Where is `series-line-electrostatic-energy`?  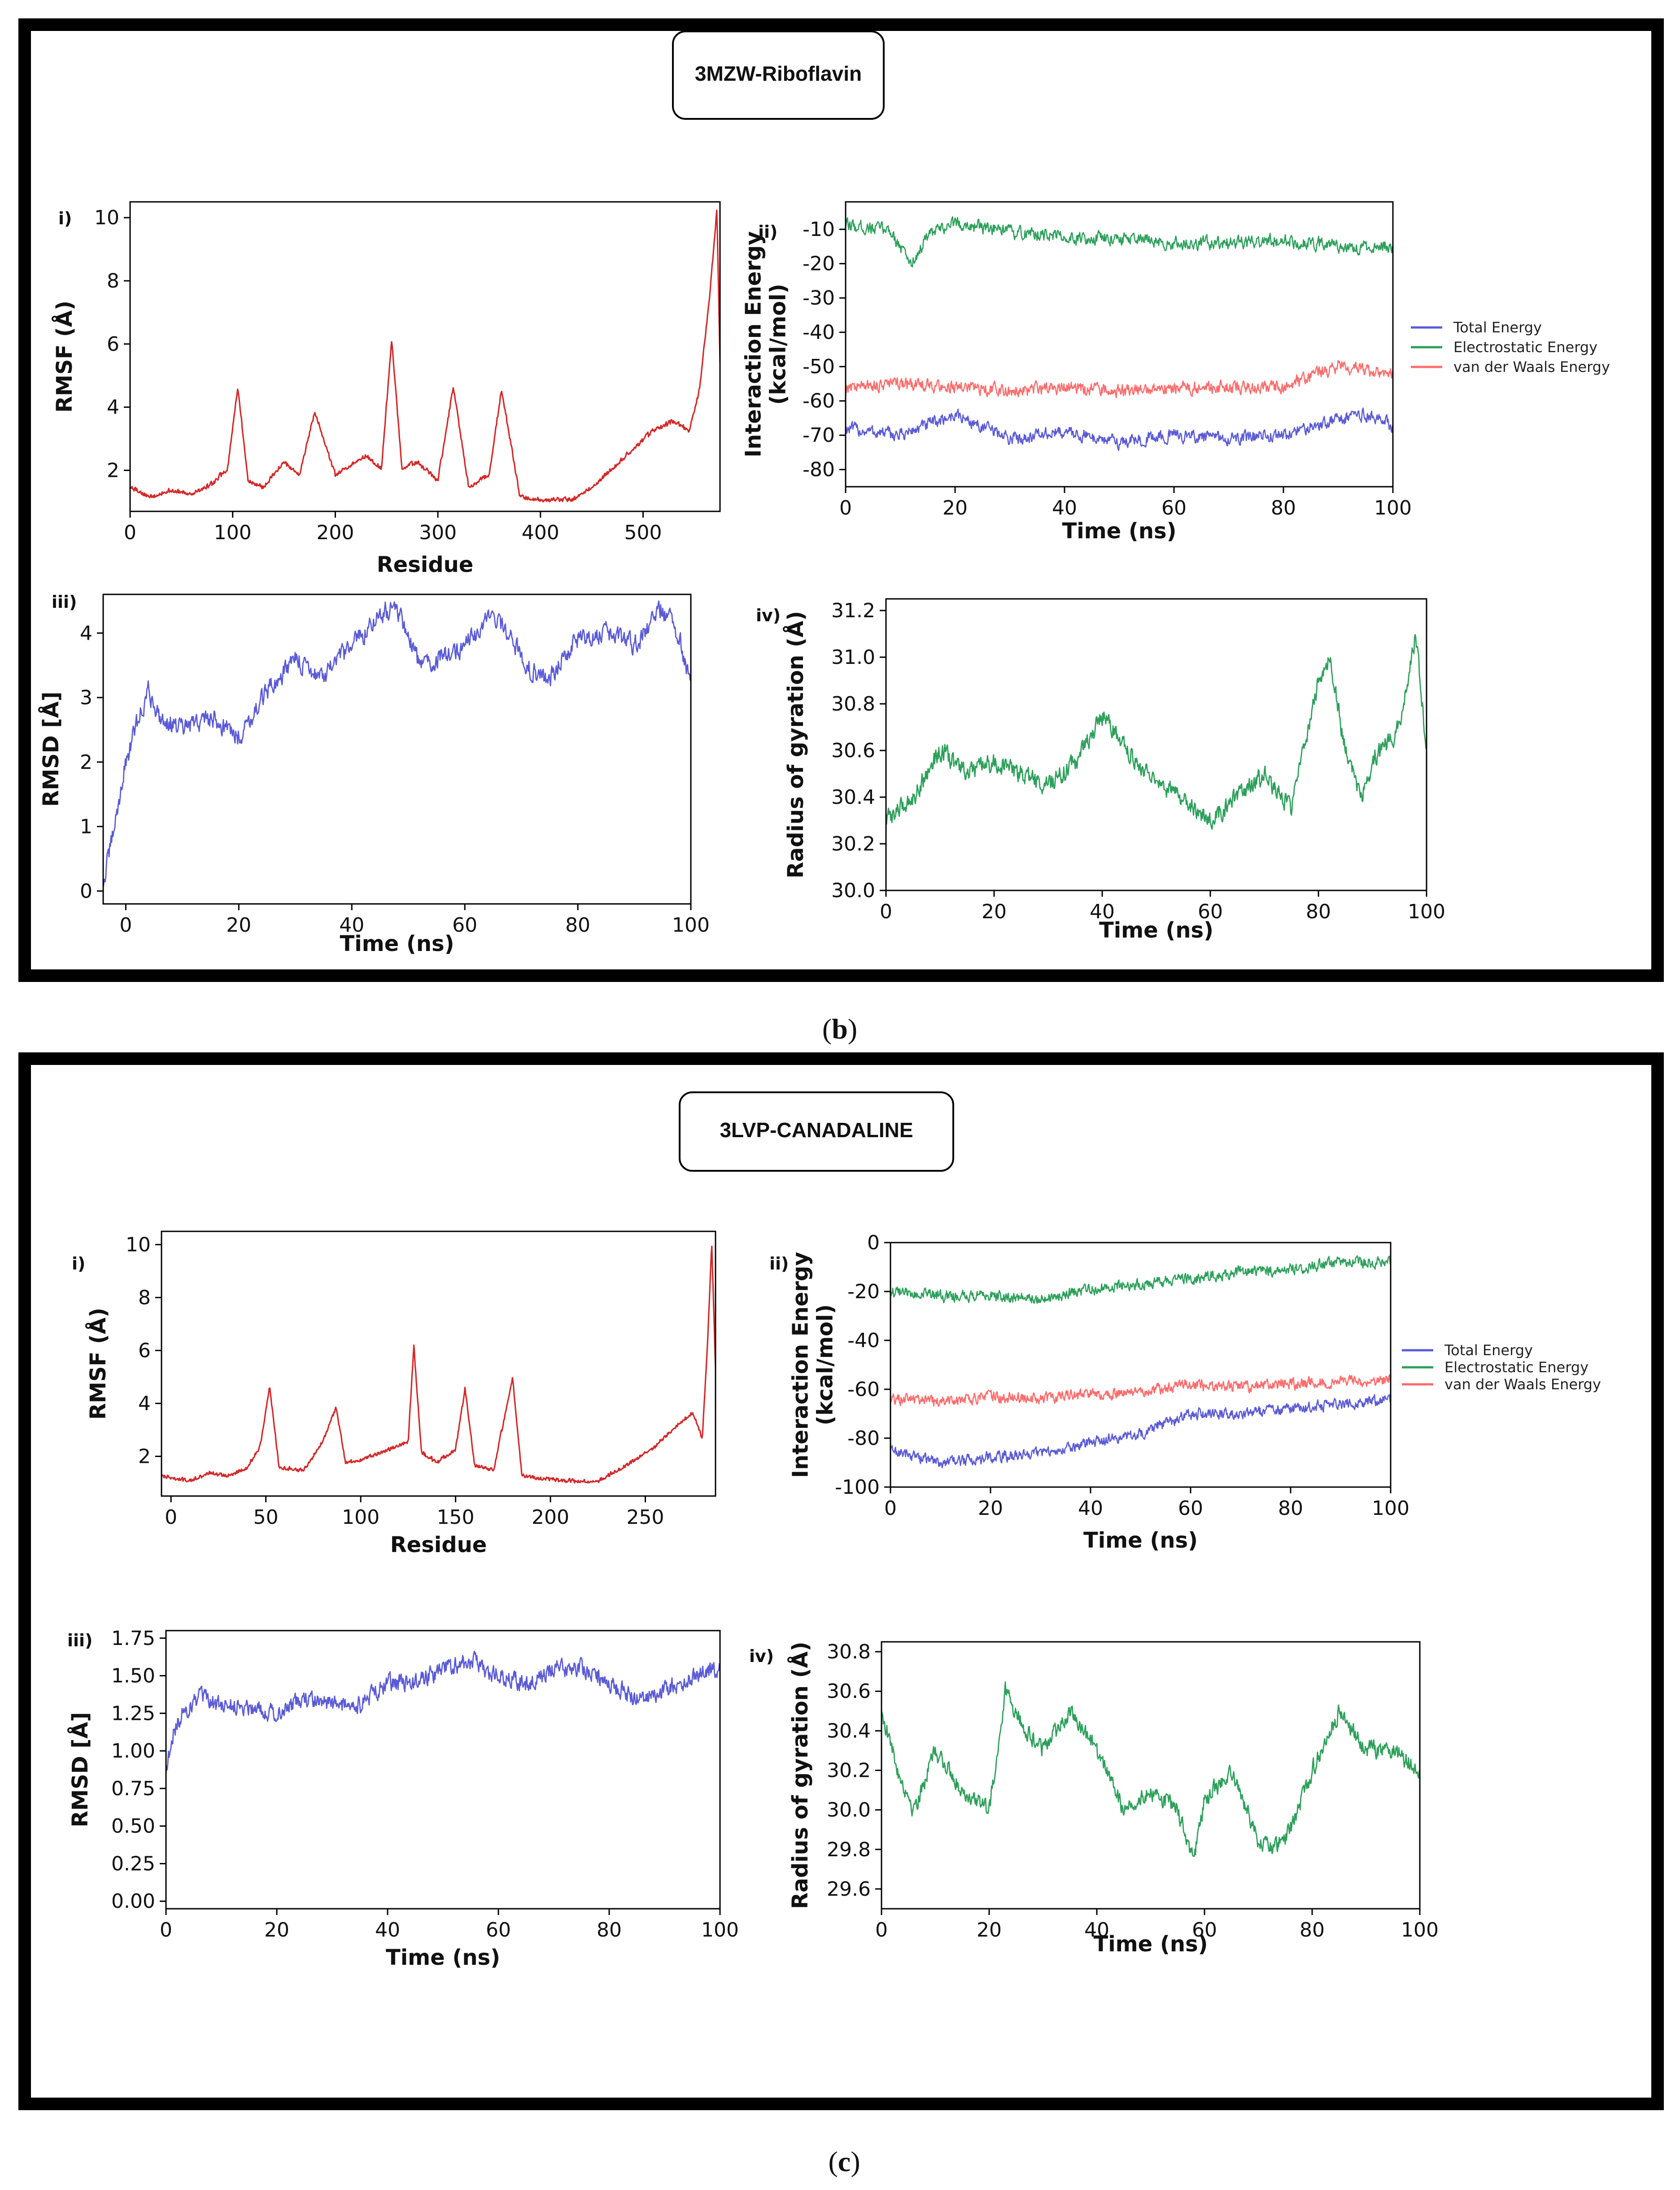
series-line-electrostatic-energy is located at coordinates (1140, 1279).